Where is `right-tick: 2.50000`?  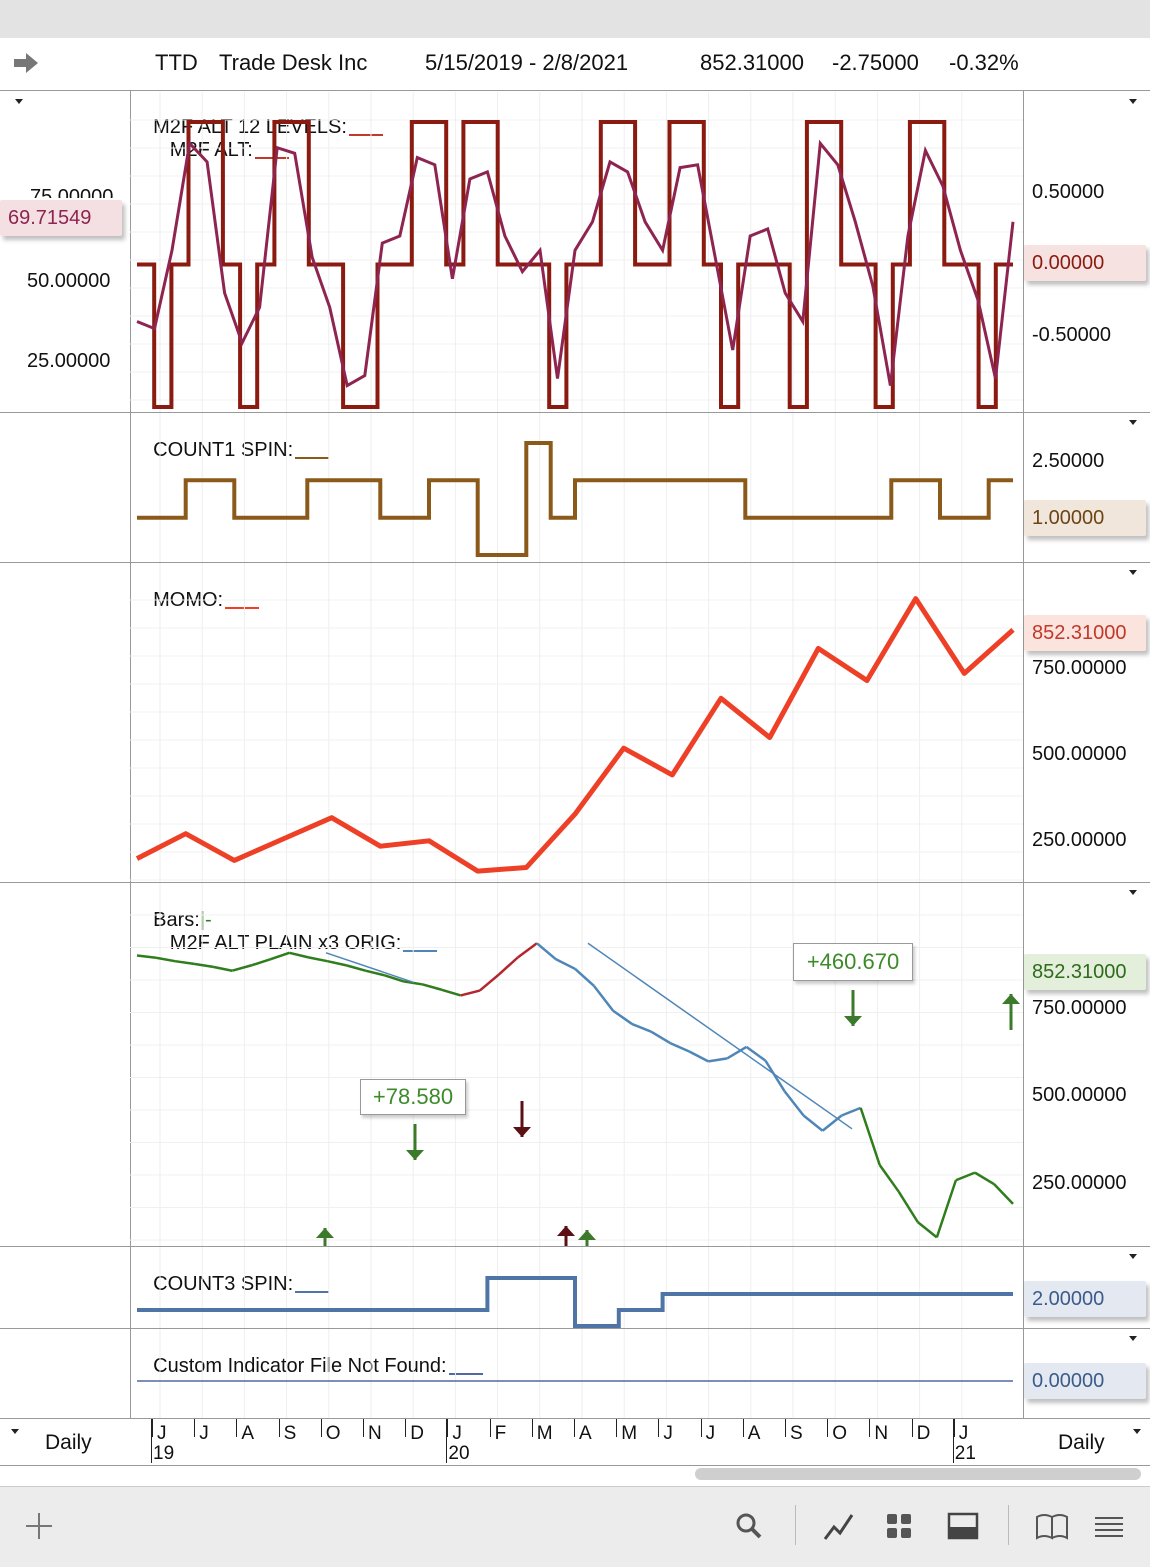
right-tick: 2.50000 is located at coordinates (1068, 461).